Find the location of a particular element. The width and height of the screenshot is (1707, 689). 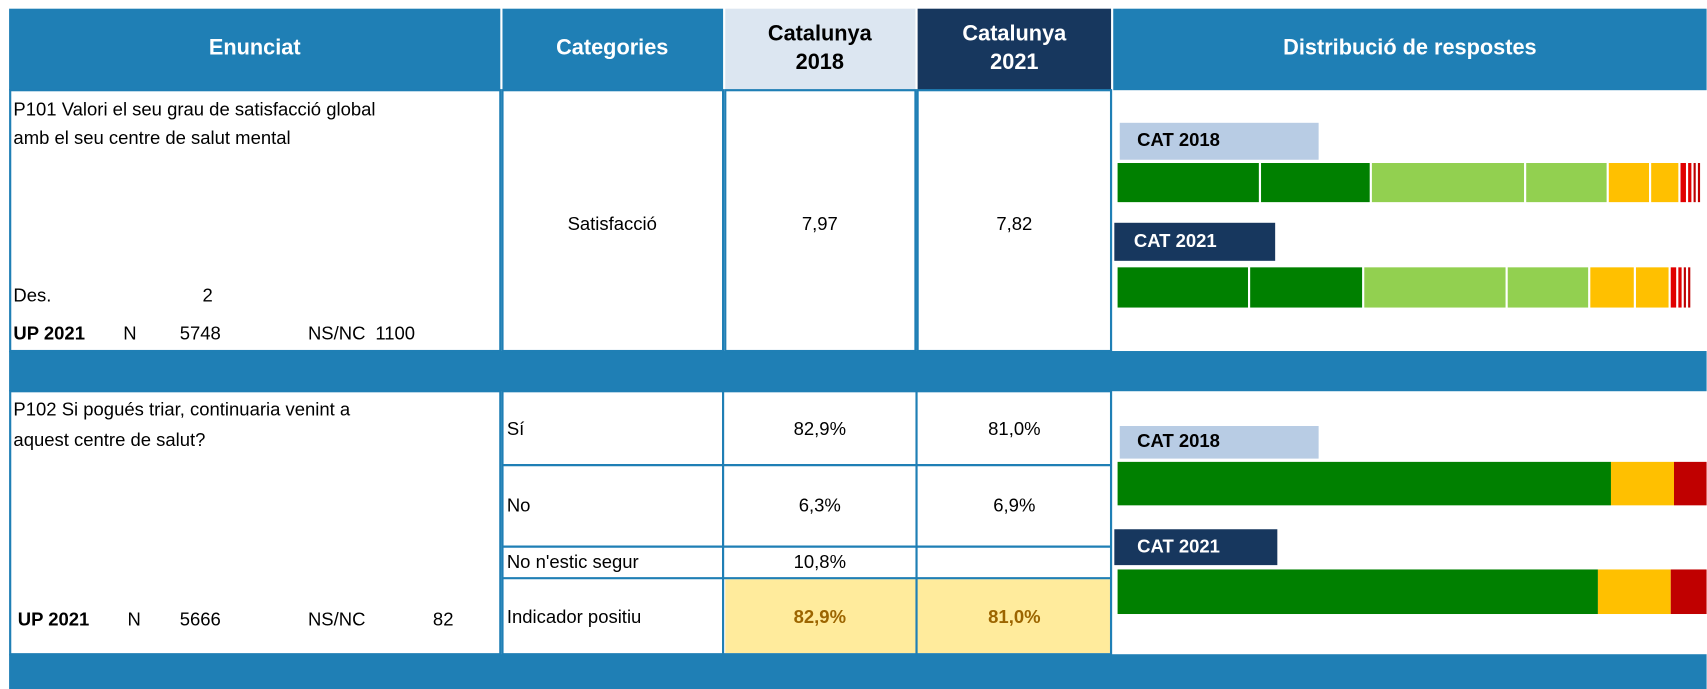

category: Satisfacció is located at coordinates (612, 223).